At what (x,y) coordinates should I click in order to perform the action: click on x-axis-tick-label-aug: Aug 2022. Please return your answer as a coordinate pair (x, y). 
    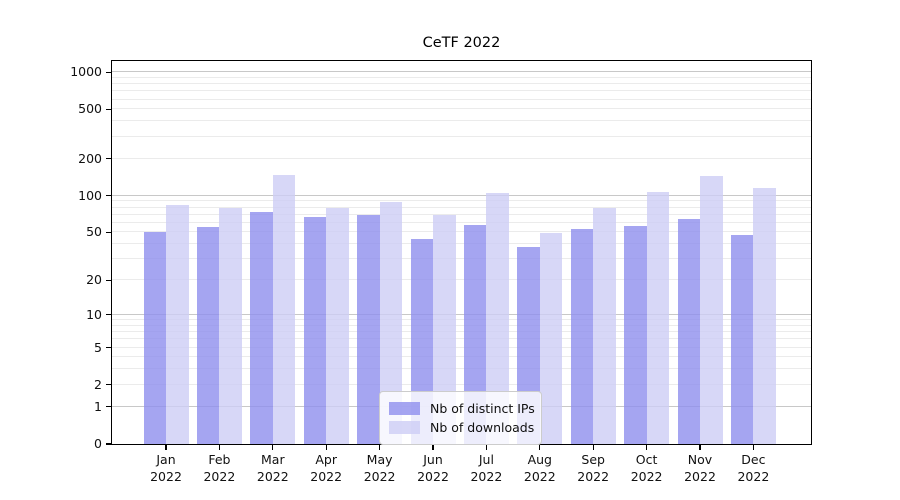
    Looking at the image, I should click on (539, 468).